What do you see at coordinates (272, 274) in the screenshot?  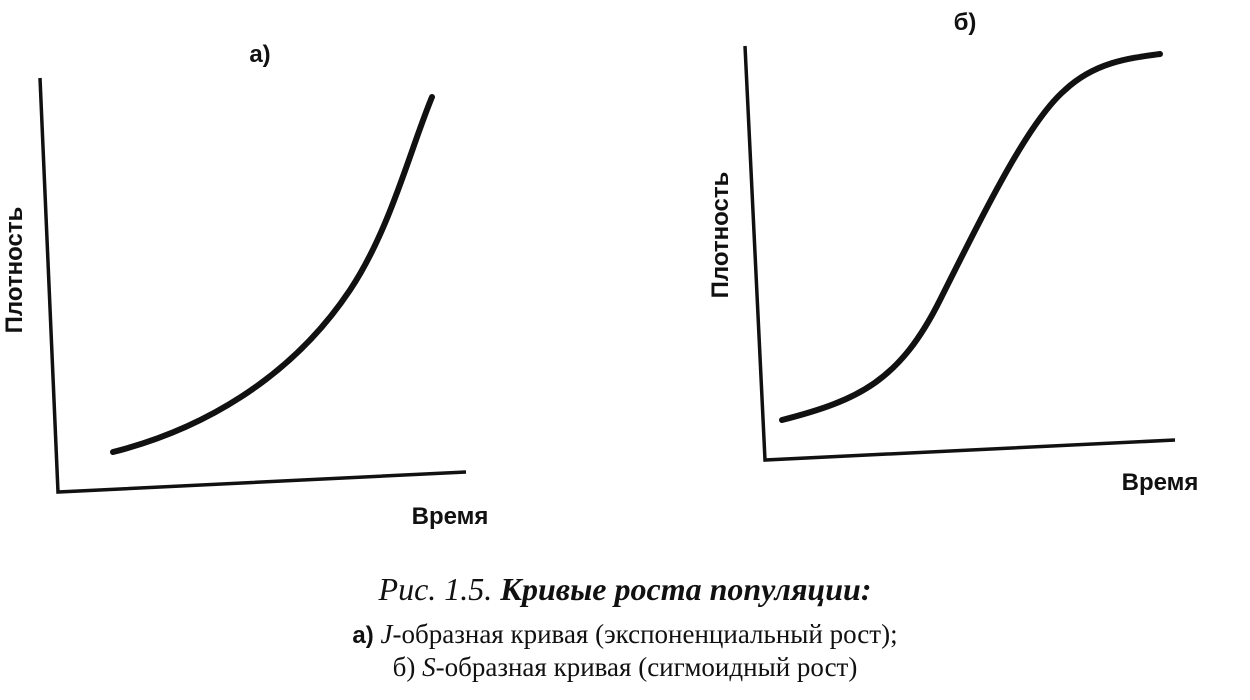 I see `j-curve` at bounding box center [272, 274].